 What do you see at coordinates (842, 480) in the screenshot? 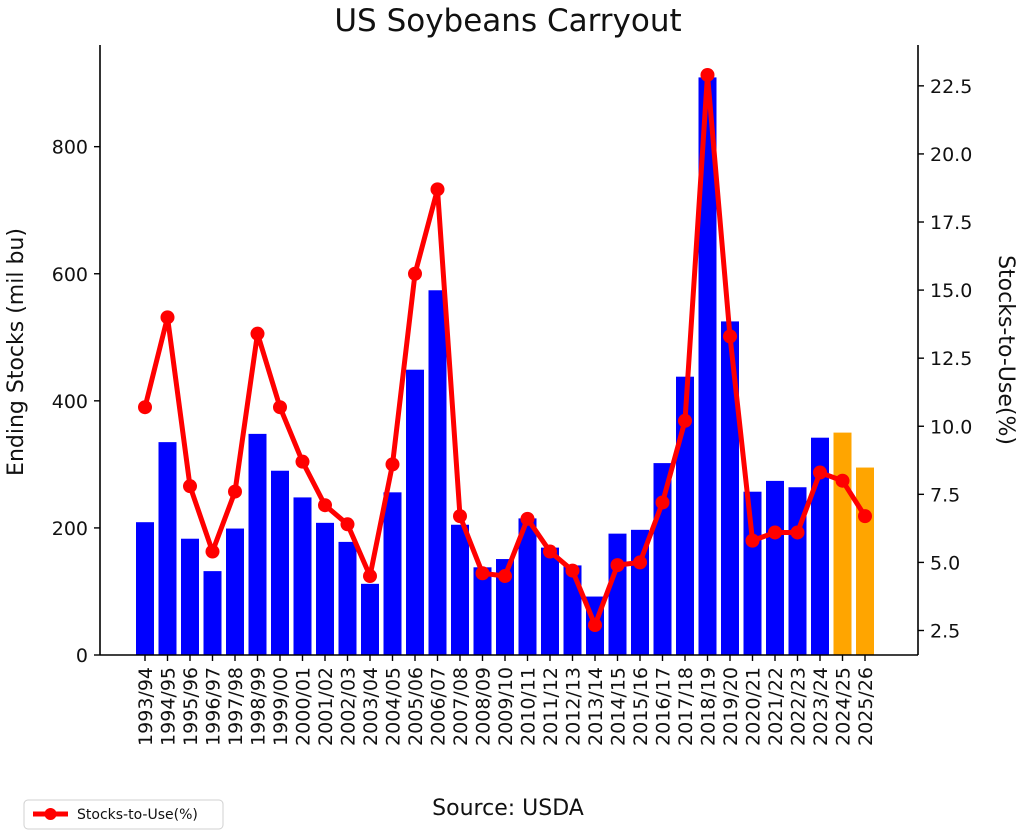
I see `stocks-to-use-point-2024/25` at bounding box center [842, 480].